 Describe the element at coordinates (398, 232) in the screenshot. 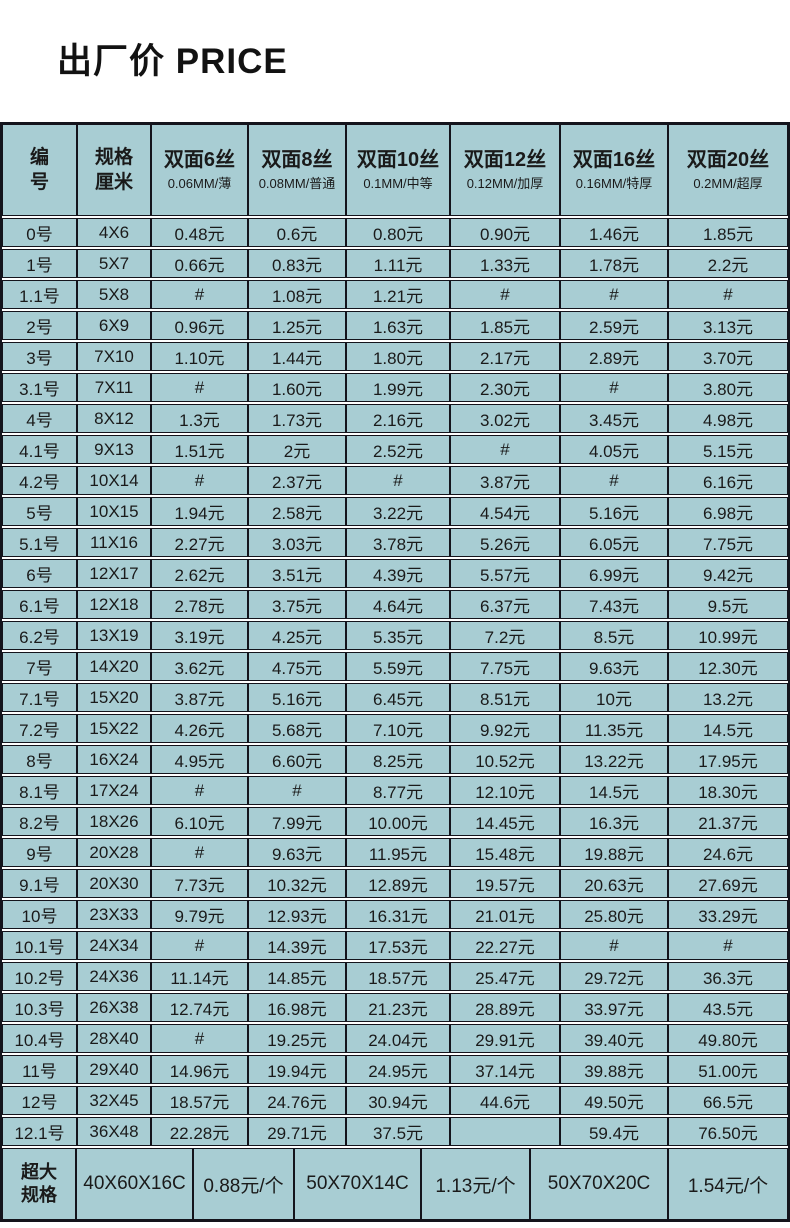

I see `price-cell: 0.80元` at that location.